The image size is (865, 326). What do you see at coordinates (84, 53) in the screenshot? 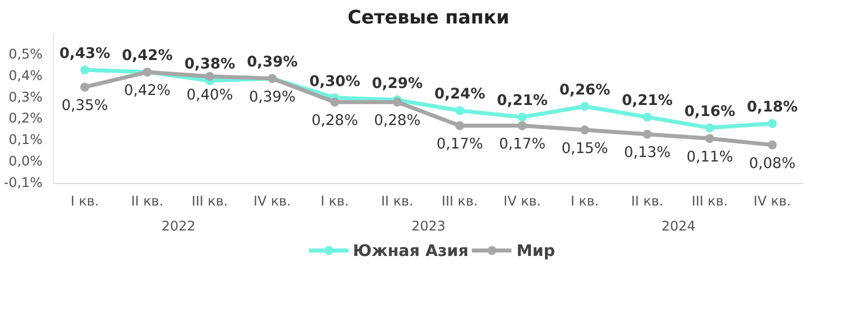
I see `data-label: 0,43%` at bounding box center [84, 53].